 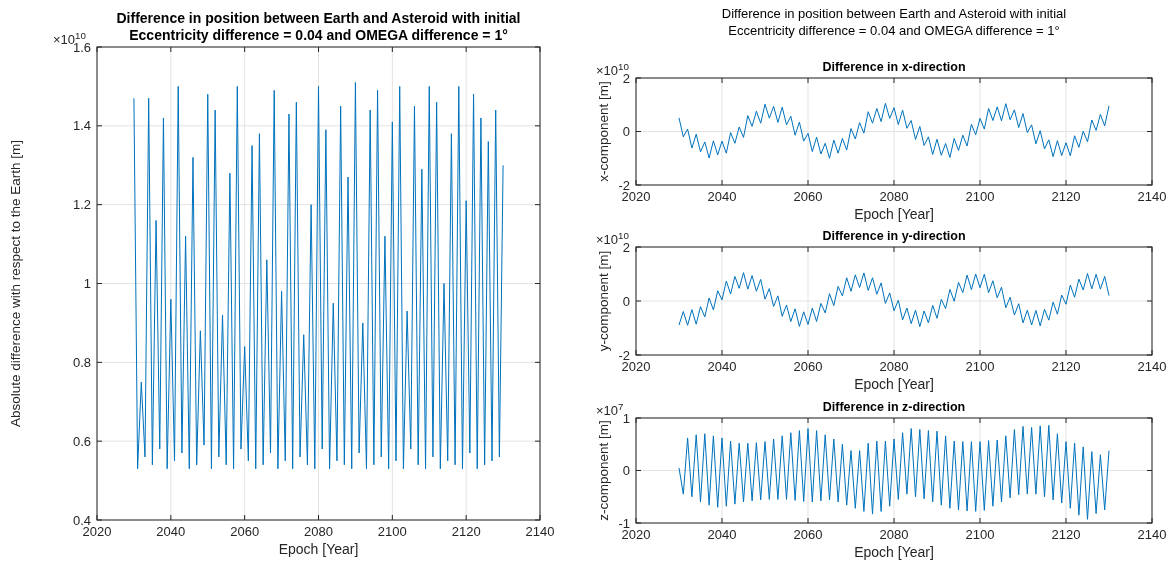 What do you see at coordinates (81, 362) in the screenshot?
I see `y-tick-label: 0.8` at bounding box center [81, 362].